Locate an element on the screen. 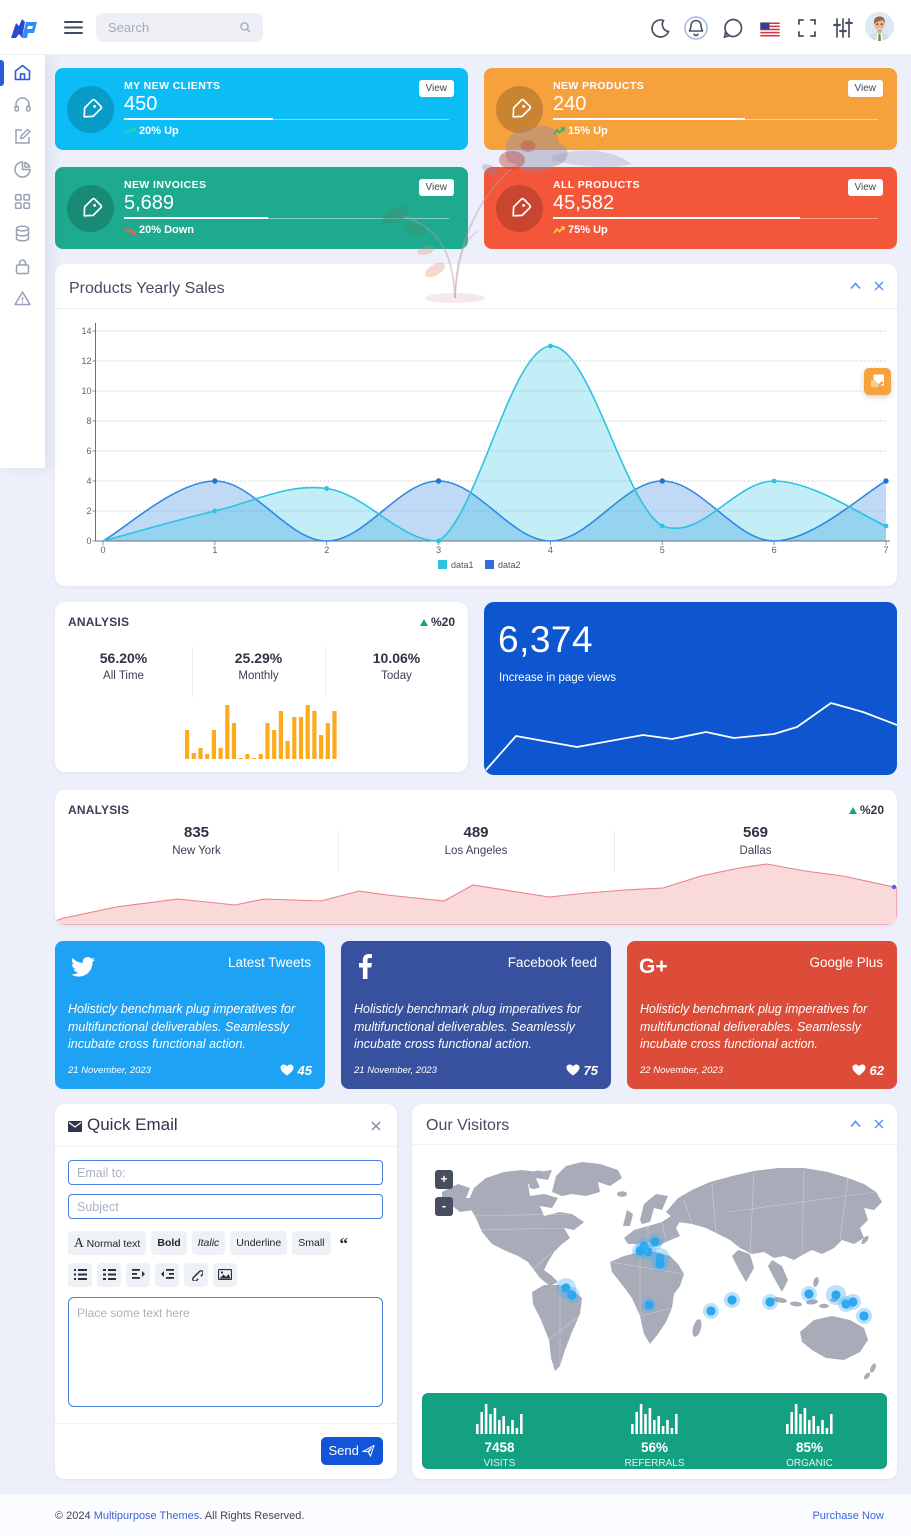 This screenshot has width=911, height=1536. svg-text: data1 is located at coordinates (462, 565).